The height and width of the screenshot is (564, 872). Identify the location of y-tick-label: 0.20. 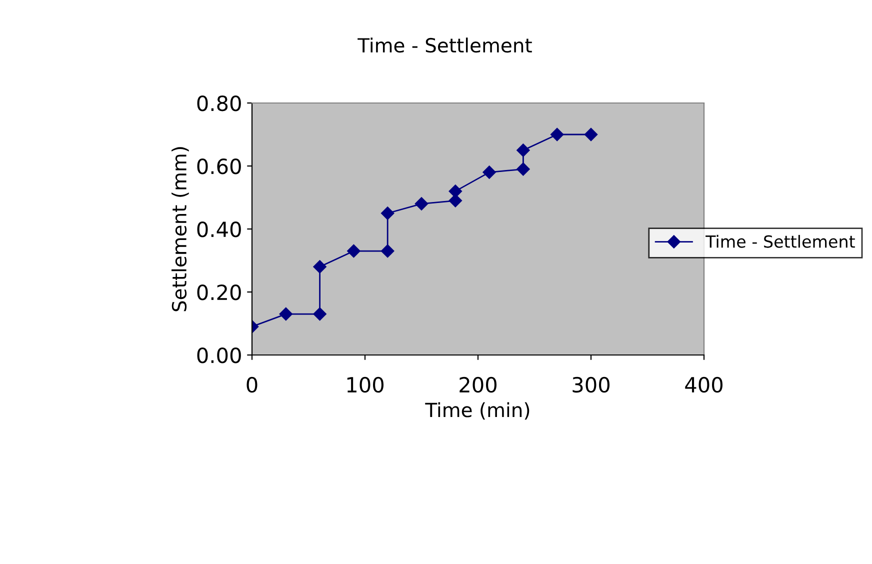
(219, 292).